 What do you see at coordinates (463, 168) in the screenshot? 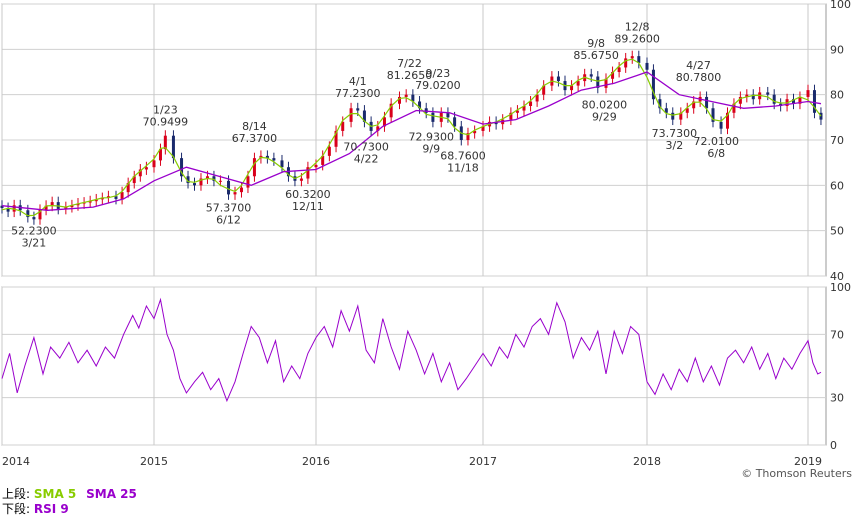
I see `annotation-date: 11/18` at bounding box center [463, 168].